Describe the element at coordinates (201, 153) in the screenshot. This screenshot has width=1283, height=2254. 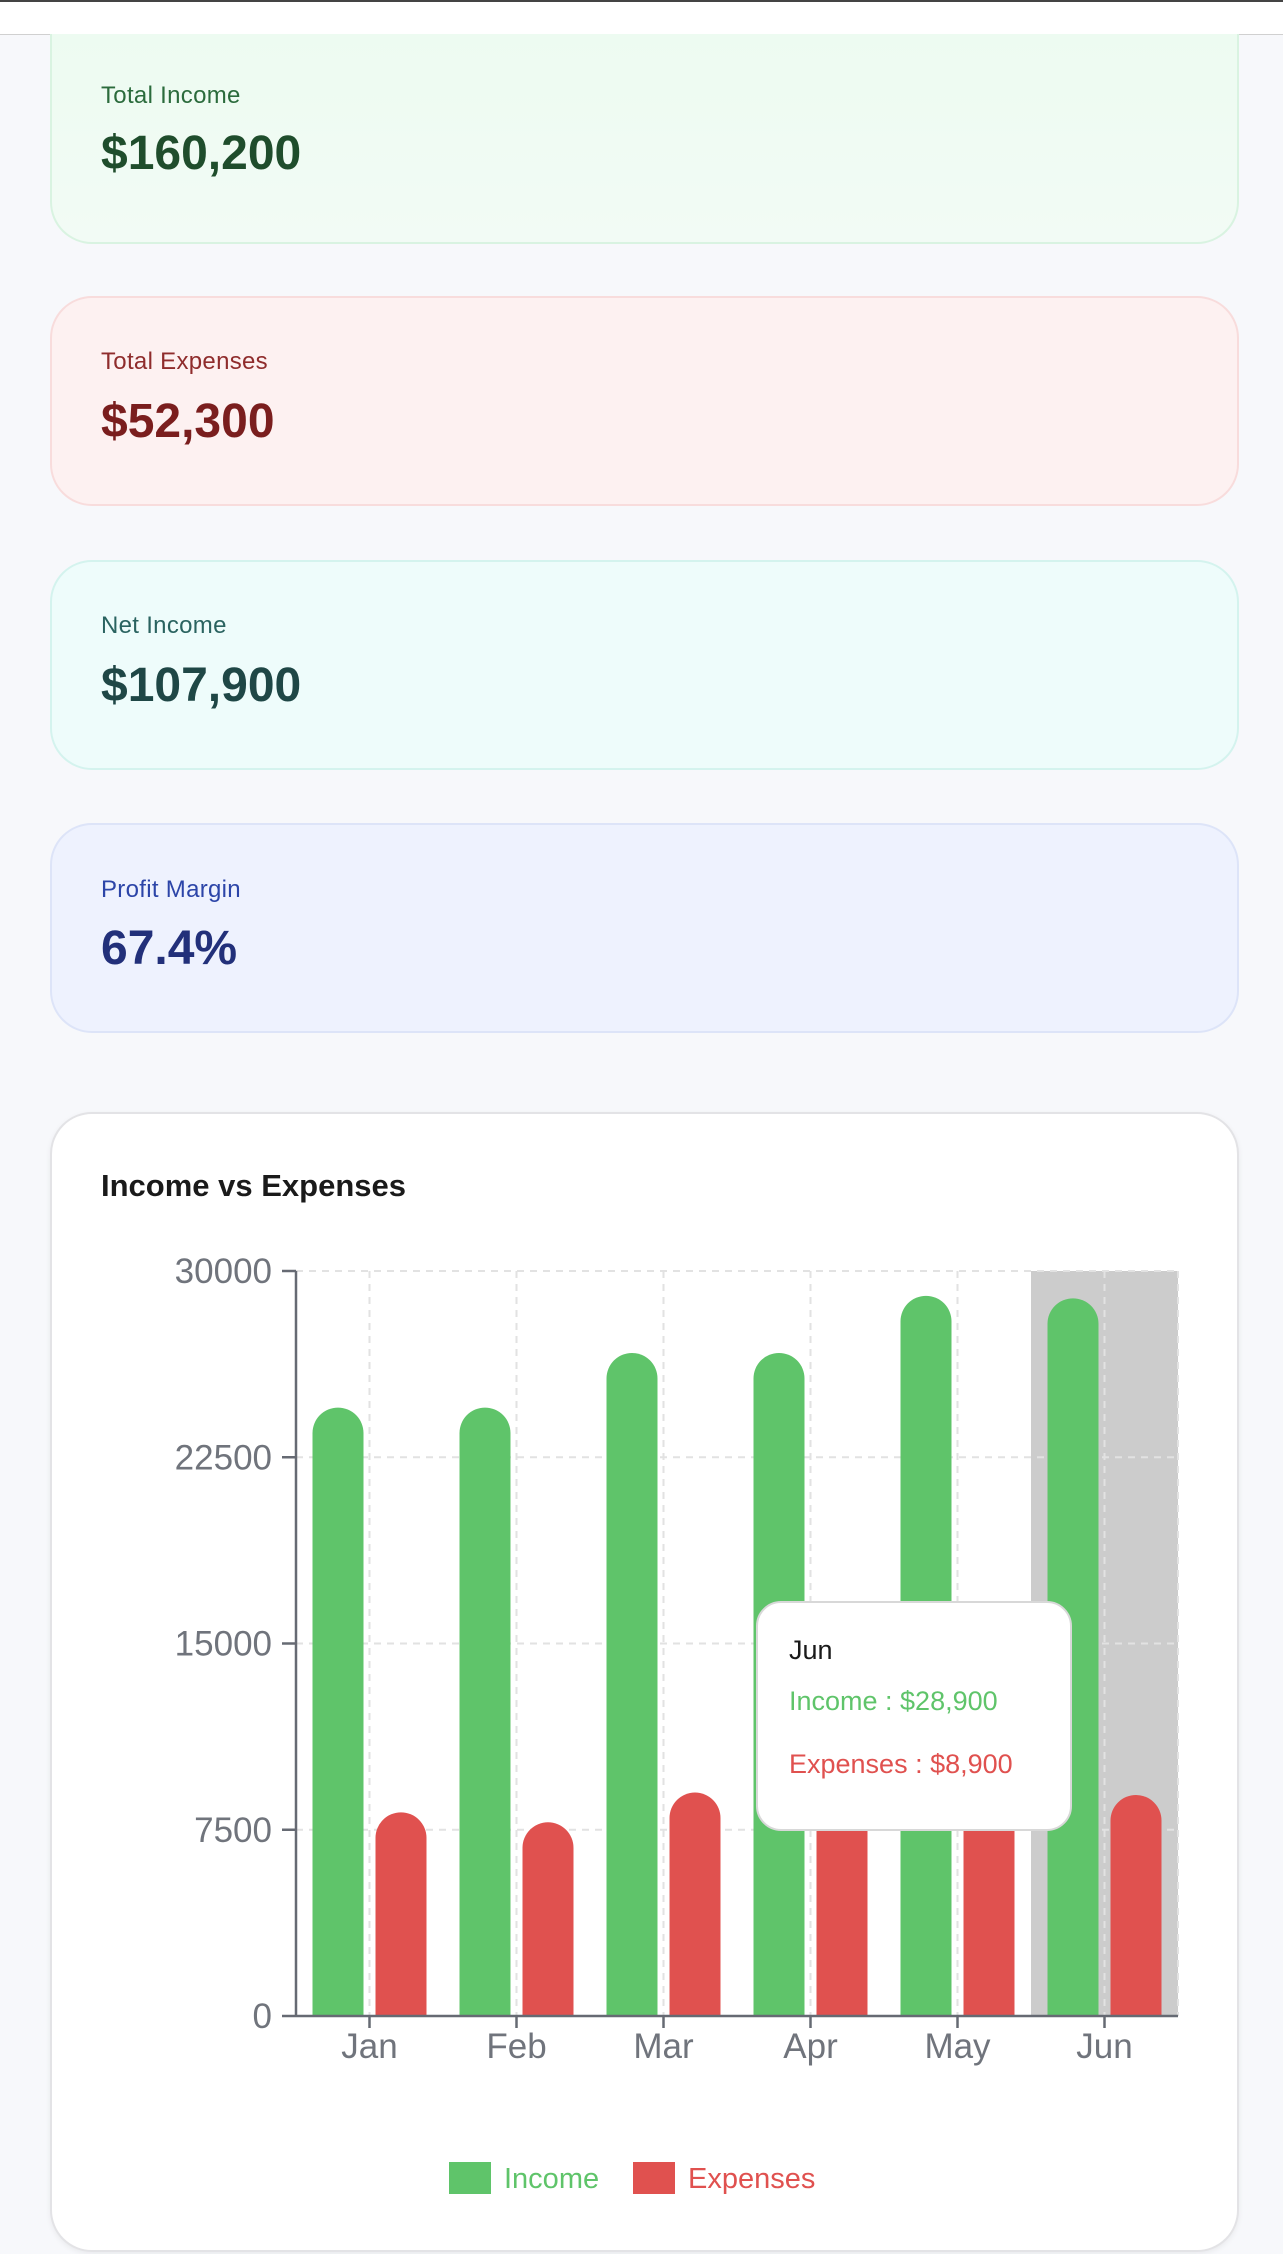
I see `card-value: $160,200` at that location.